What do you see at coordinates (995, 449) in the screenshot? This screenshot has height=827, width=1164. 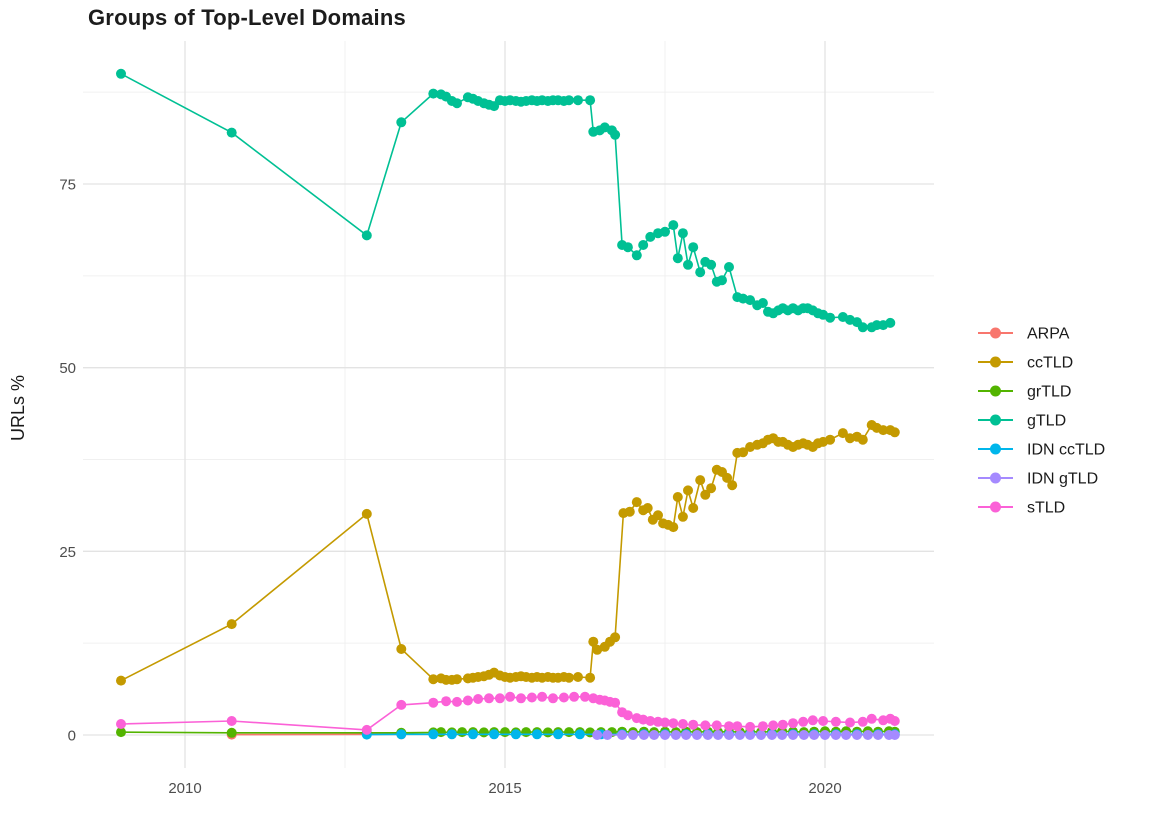 I see `legend-key-dot-idn-cctld` at bounding box center [995, 449].